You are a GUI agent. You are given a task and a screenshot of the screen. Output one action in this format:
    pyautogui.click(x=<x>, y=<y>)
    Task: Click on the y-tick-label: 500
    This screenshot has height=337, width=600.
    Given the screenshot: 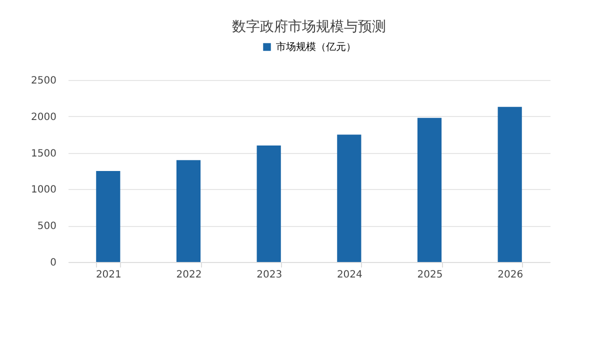 What is the action you would take?
    pyautogui.click(x=46, y=226)
    